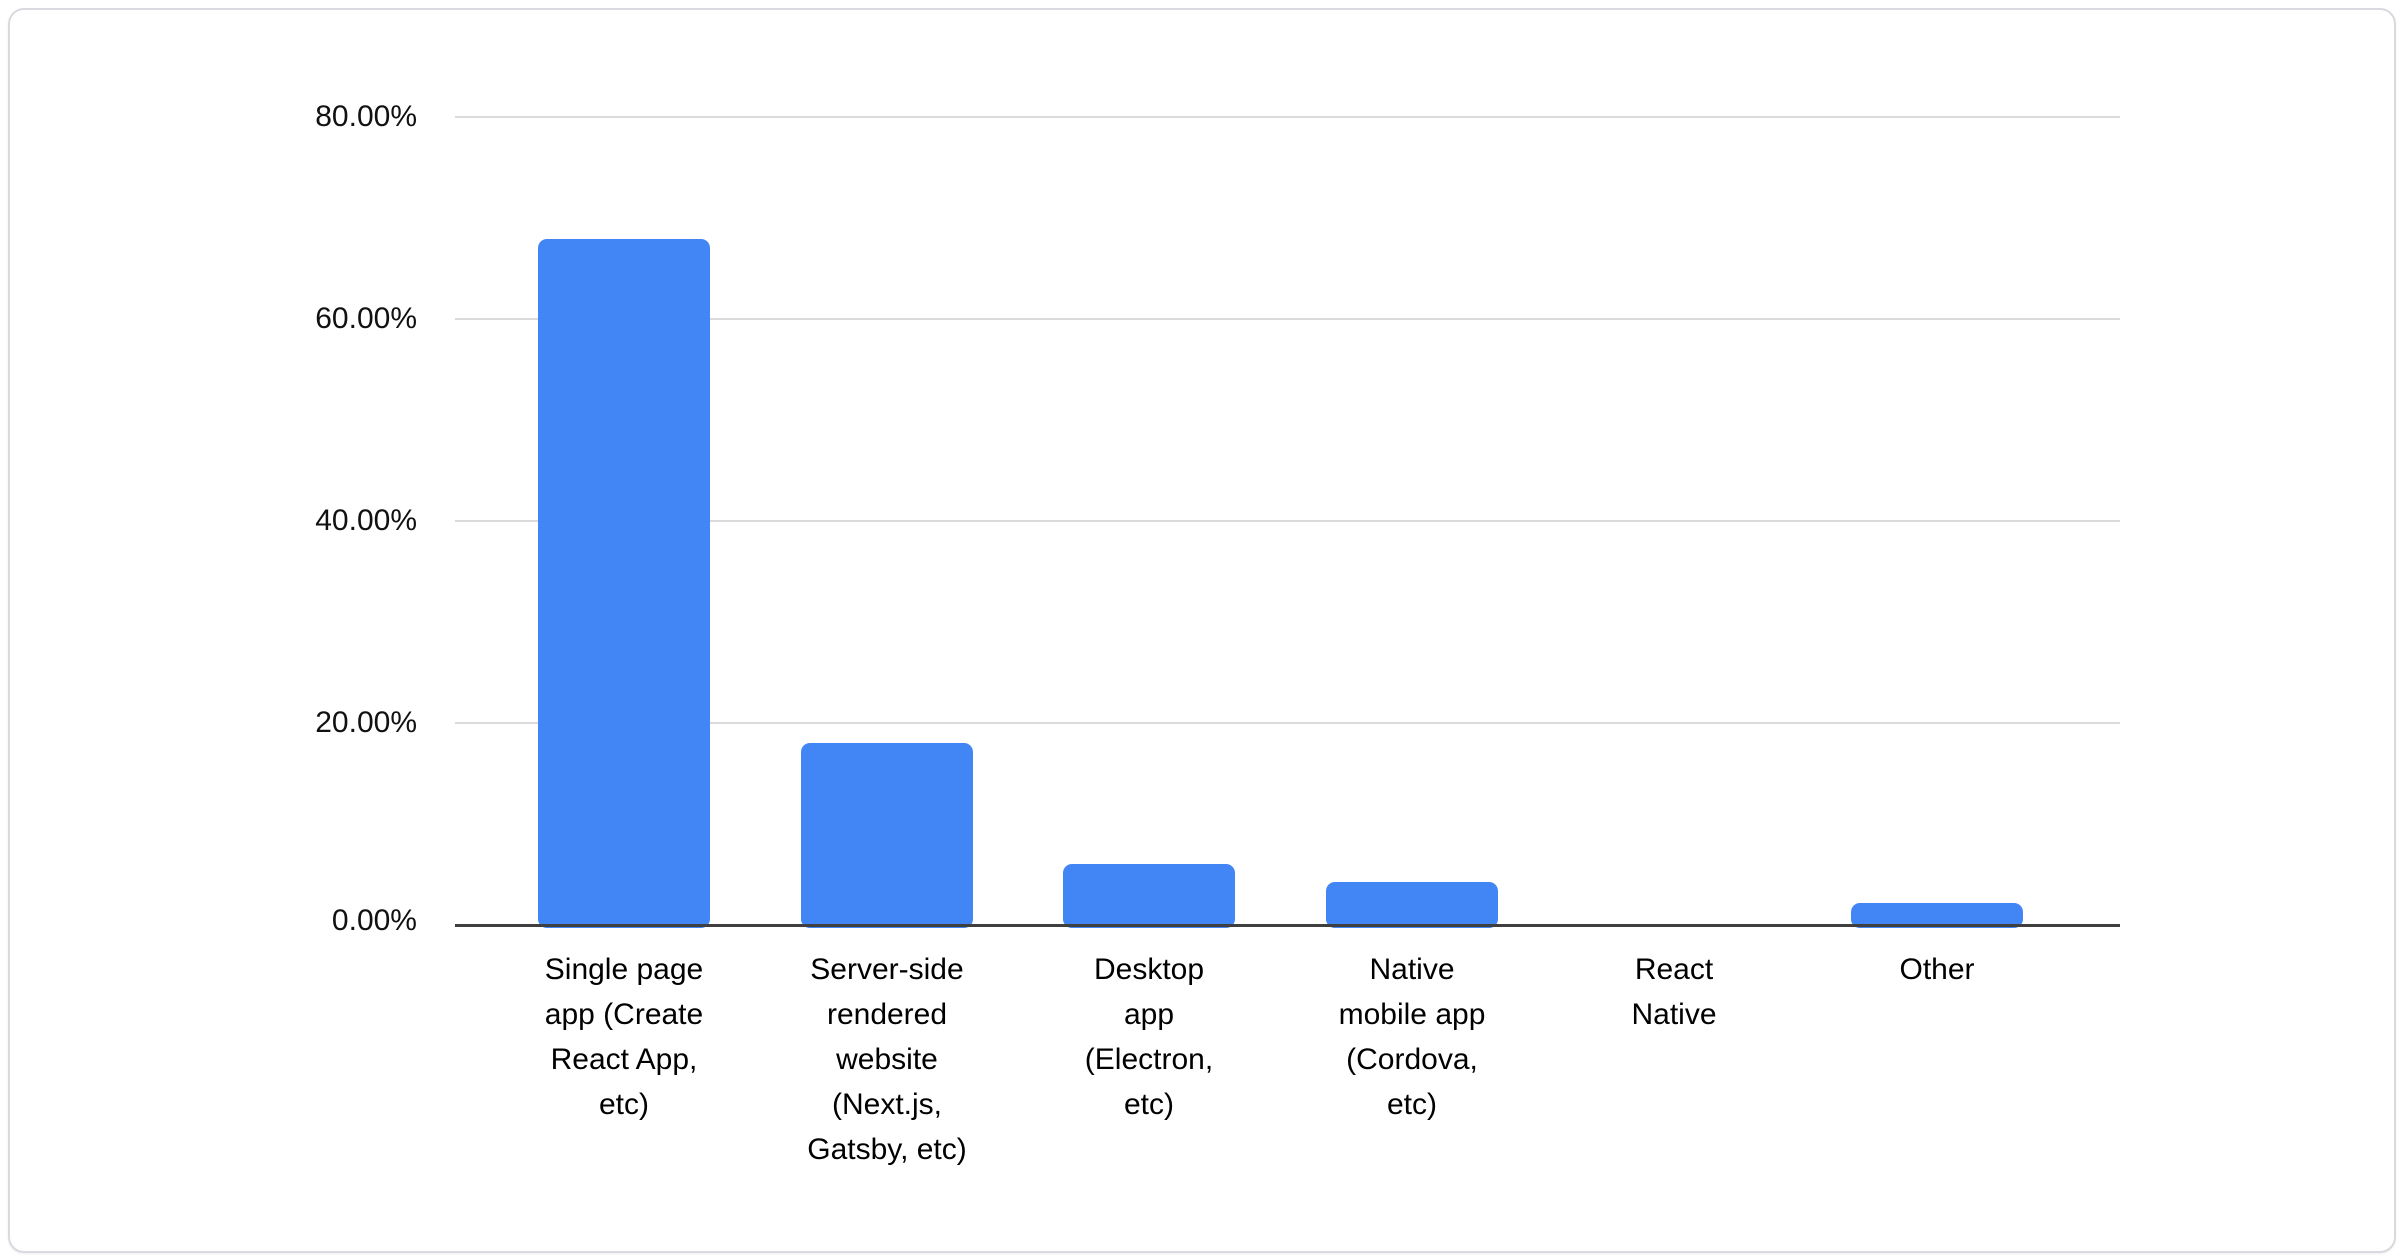  Describe the element at coordinates (624, 1037) in the screenshot. I see `x-axis-category-label: Single page app (Create React App, etc)` at that location.